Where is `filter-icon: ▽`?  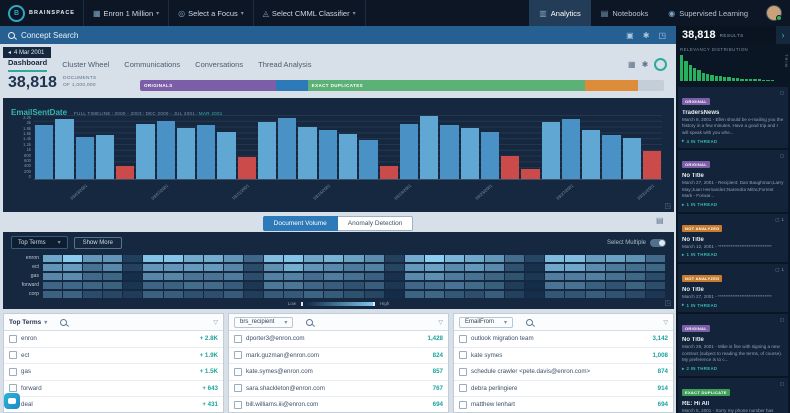 filter-icon: ▽ is located at coordinates (440, 322).